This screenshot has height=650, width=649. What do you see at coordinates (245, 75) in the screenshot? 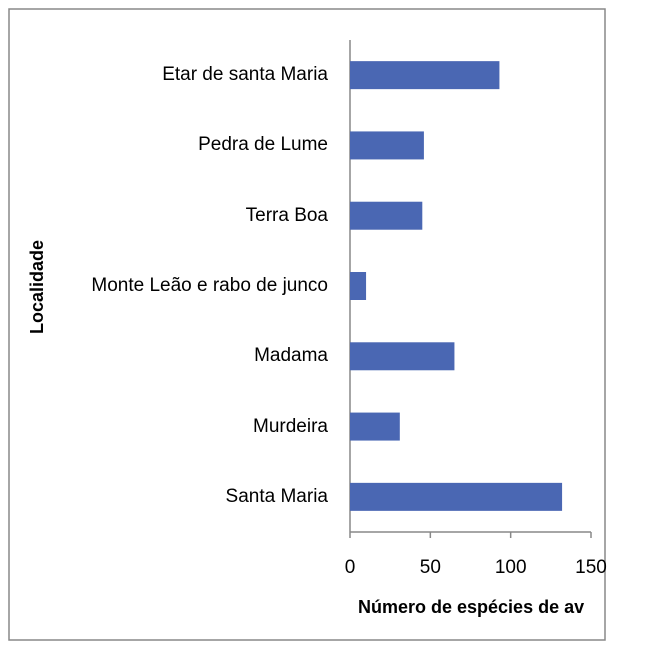
I see `y-tick-label: Etar de santa Maria` at bounding box center [245, 75].